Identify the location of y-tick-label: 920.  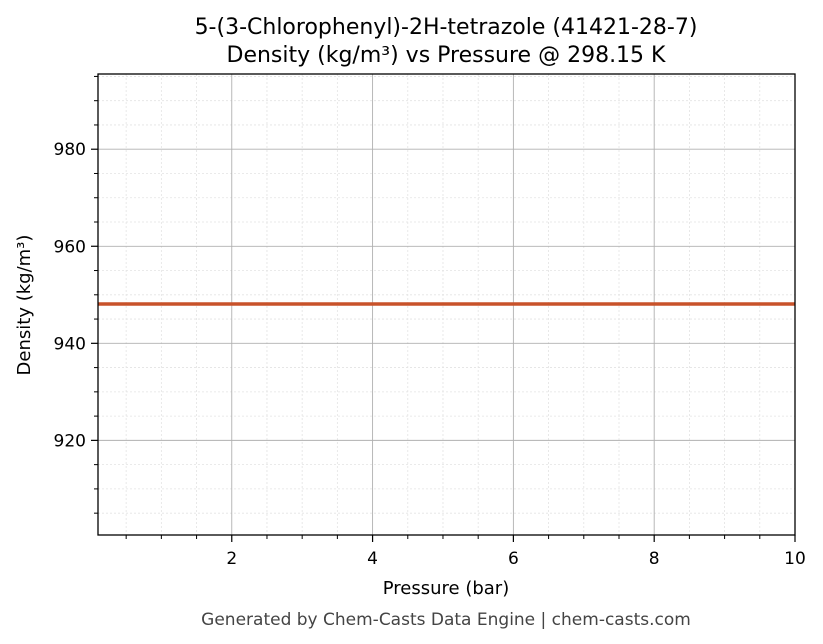
(70, 441).